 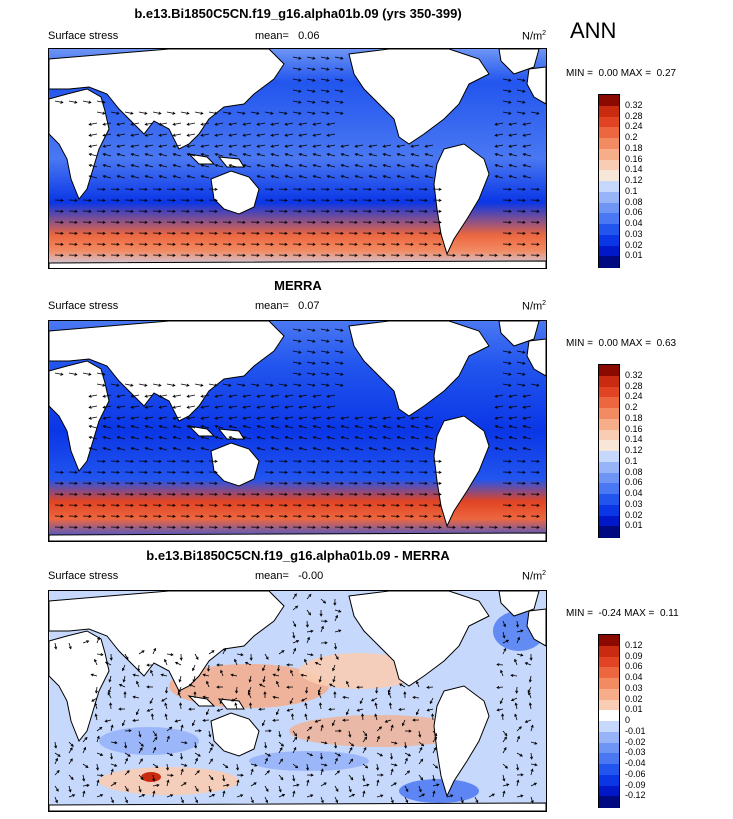 I want to click on panel-3-mean: mean= -0.00, so click(x=289, y=576).